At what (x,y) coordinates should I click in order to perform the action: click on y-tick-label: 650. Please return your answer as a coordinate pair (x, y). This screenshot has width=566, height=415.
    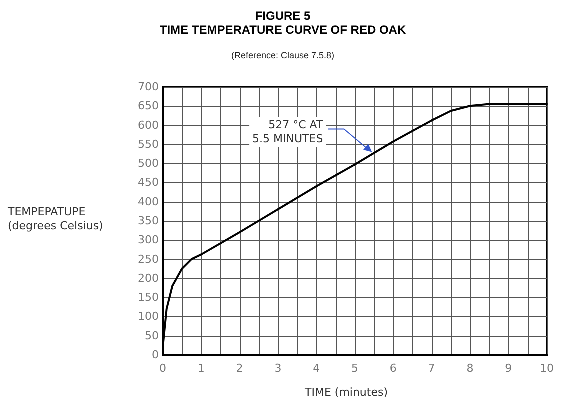
    Looking at the image, I should click on (148, 106).